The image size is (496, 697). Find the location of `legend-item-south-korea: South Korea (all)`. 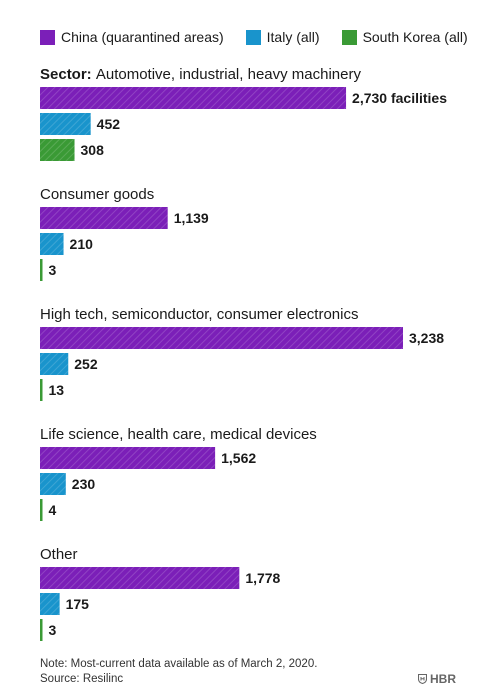

legend-item-south-korea: South Korea (all) is located at coordinates (404, 37).